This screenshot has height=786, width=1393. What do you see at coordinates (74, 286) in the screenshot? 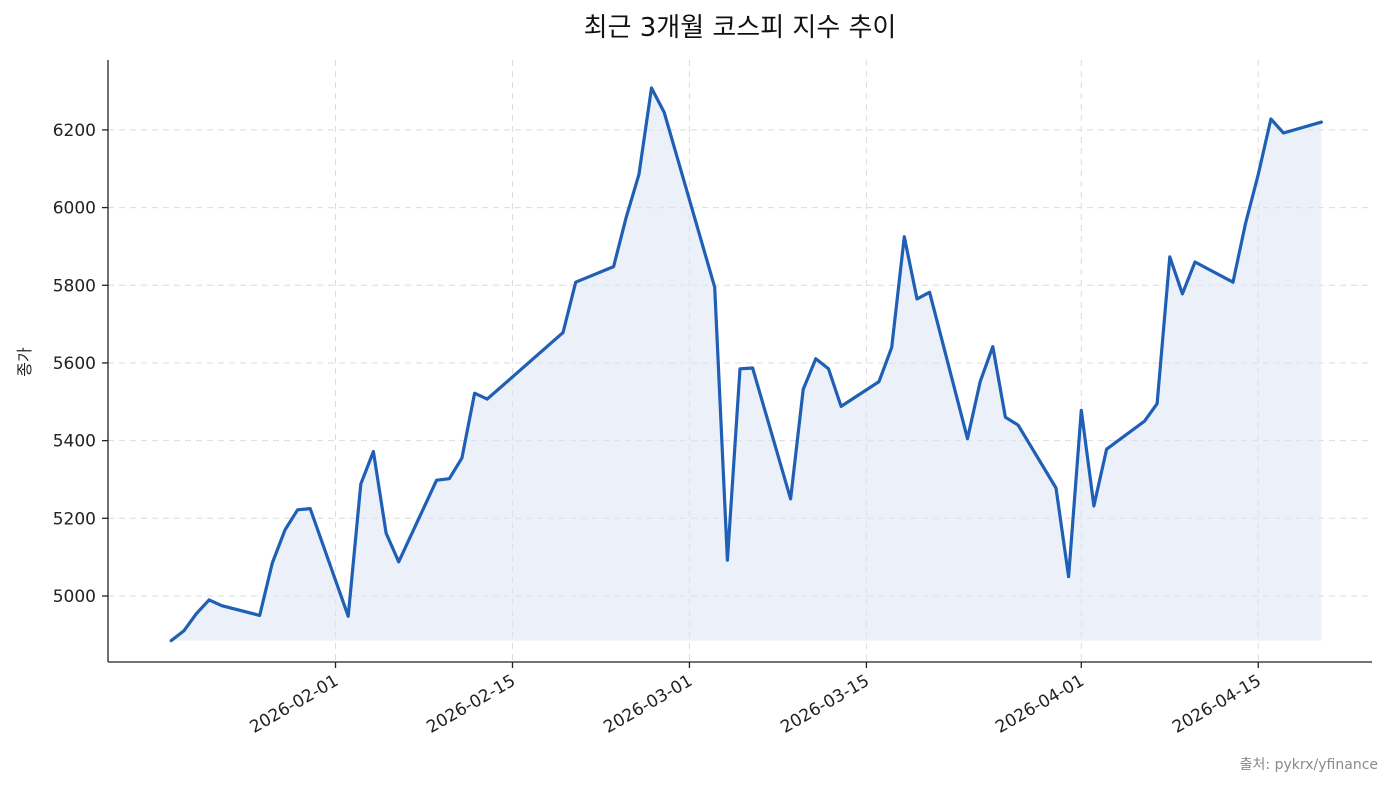
I see `y-tick-label: 5800` at bounding box center [74, 286].